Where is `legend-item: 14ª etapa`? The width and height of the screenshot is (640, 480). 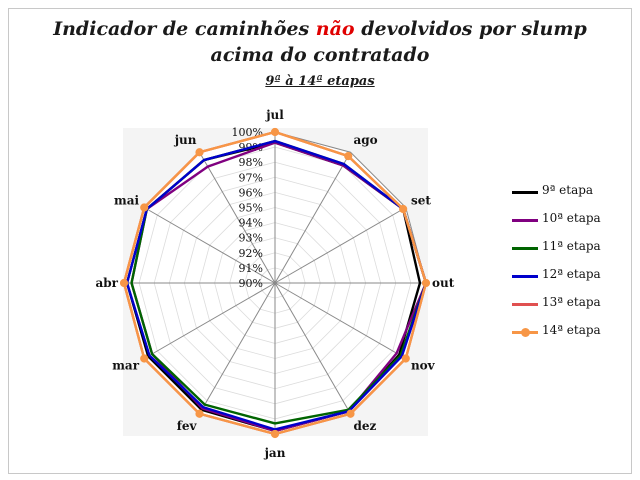 legend-item: 14ª etapa is located at coordinates (567, 336).